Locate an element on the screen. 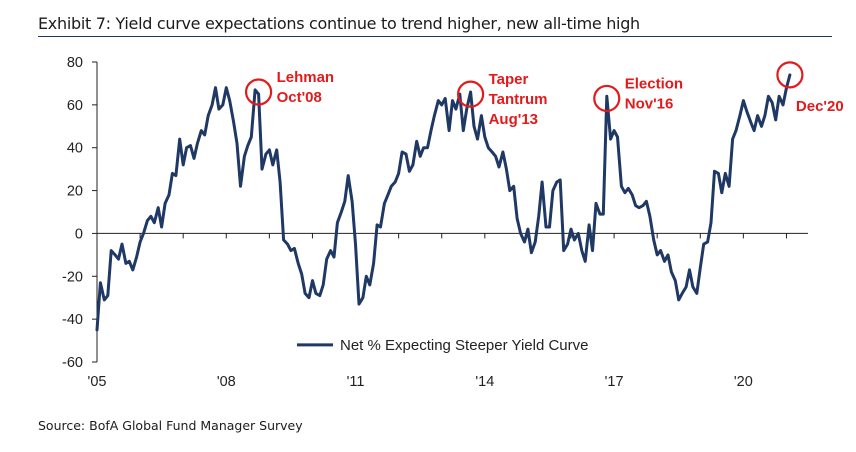 The height and width of the screenshot is (452, 856). y-tick-label: -20 is located at coordinates (72, 277).